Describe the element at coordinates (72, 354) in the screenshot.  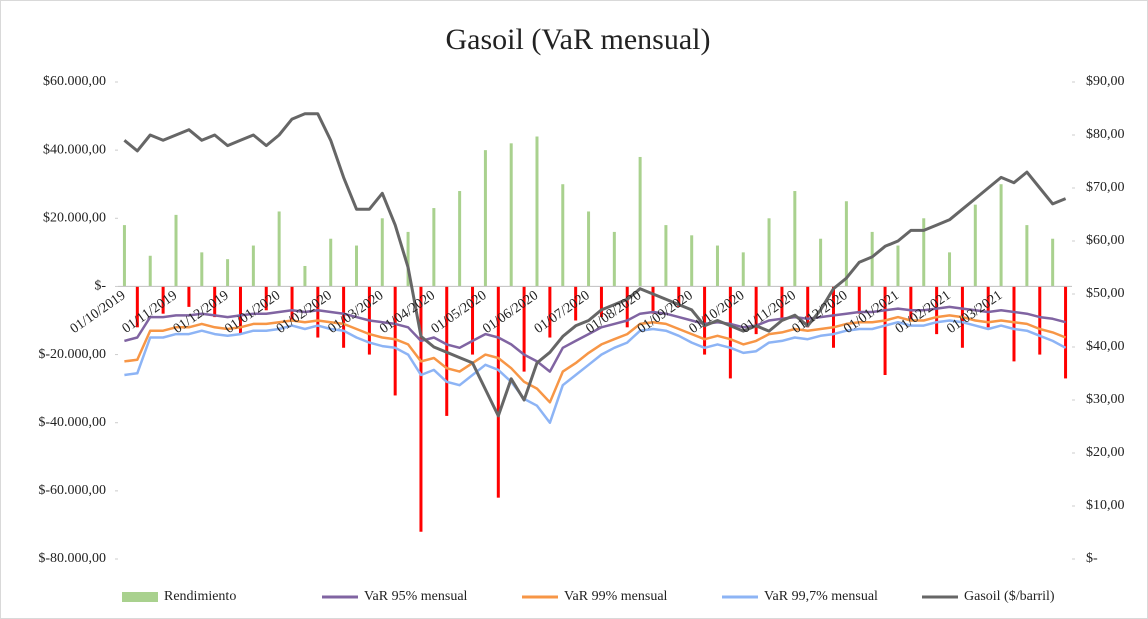
I see `y-tick-label: $-20.000,00` at that location.